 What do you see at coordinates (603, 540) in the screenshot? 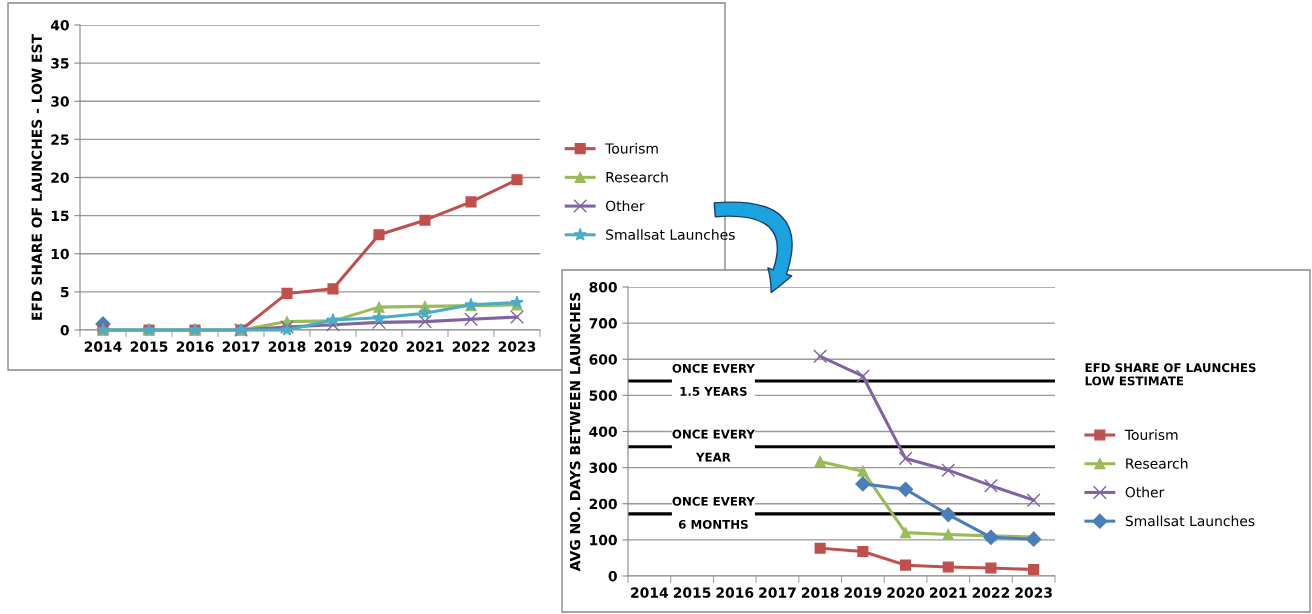
I see `y-tick-label: 100` at bounding box center [603, 540].